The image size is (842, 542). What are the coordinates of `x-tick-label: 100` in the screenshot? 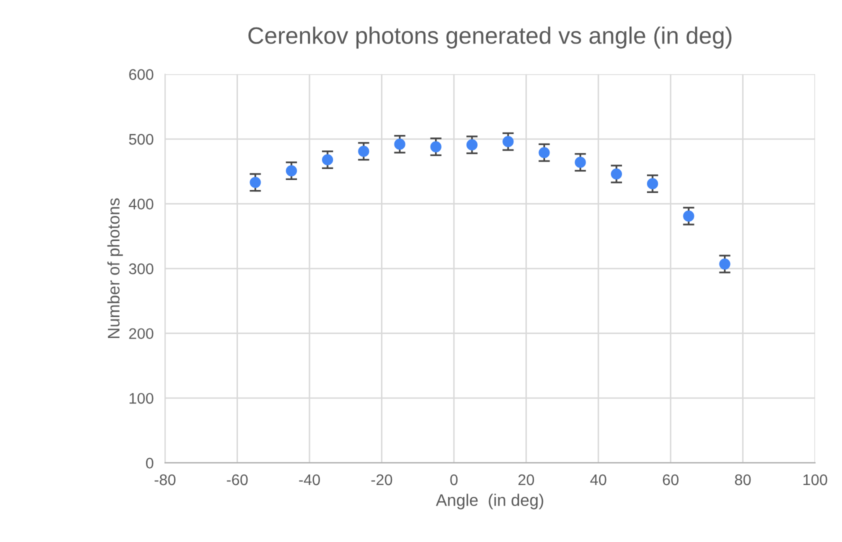 It's located at (815, 480).